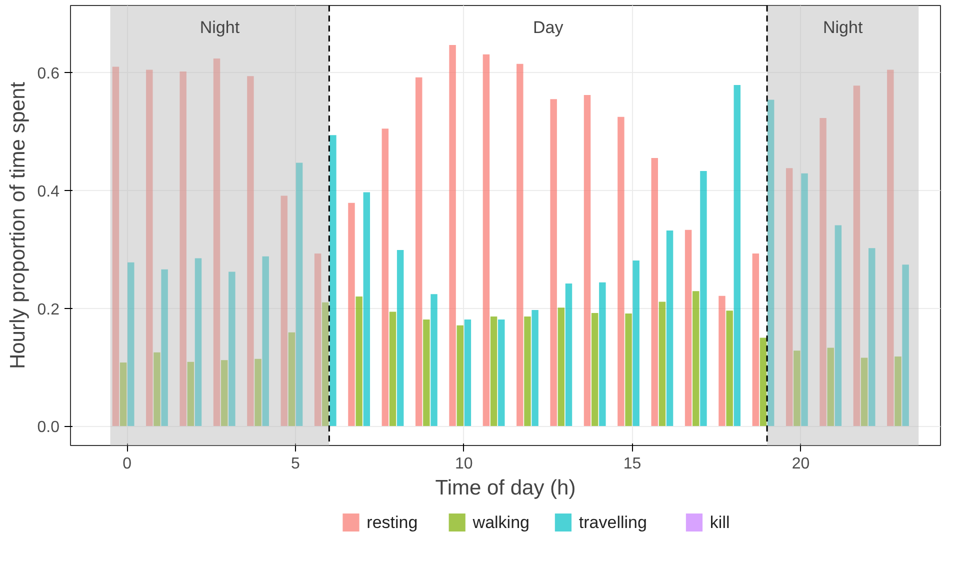 This screenshot has width=980, height=572. What do you see at coordinates (501, 522) in the screenshot?
I see `legend-label: walking` at bounding box center [501, 522].